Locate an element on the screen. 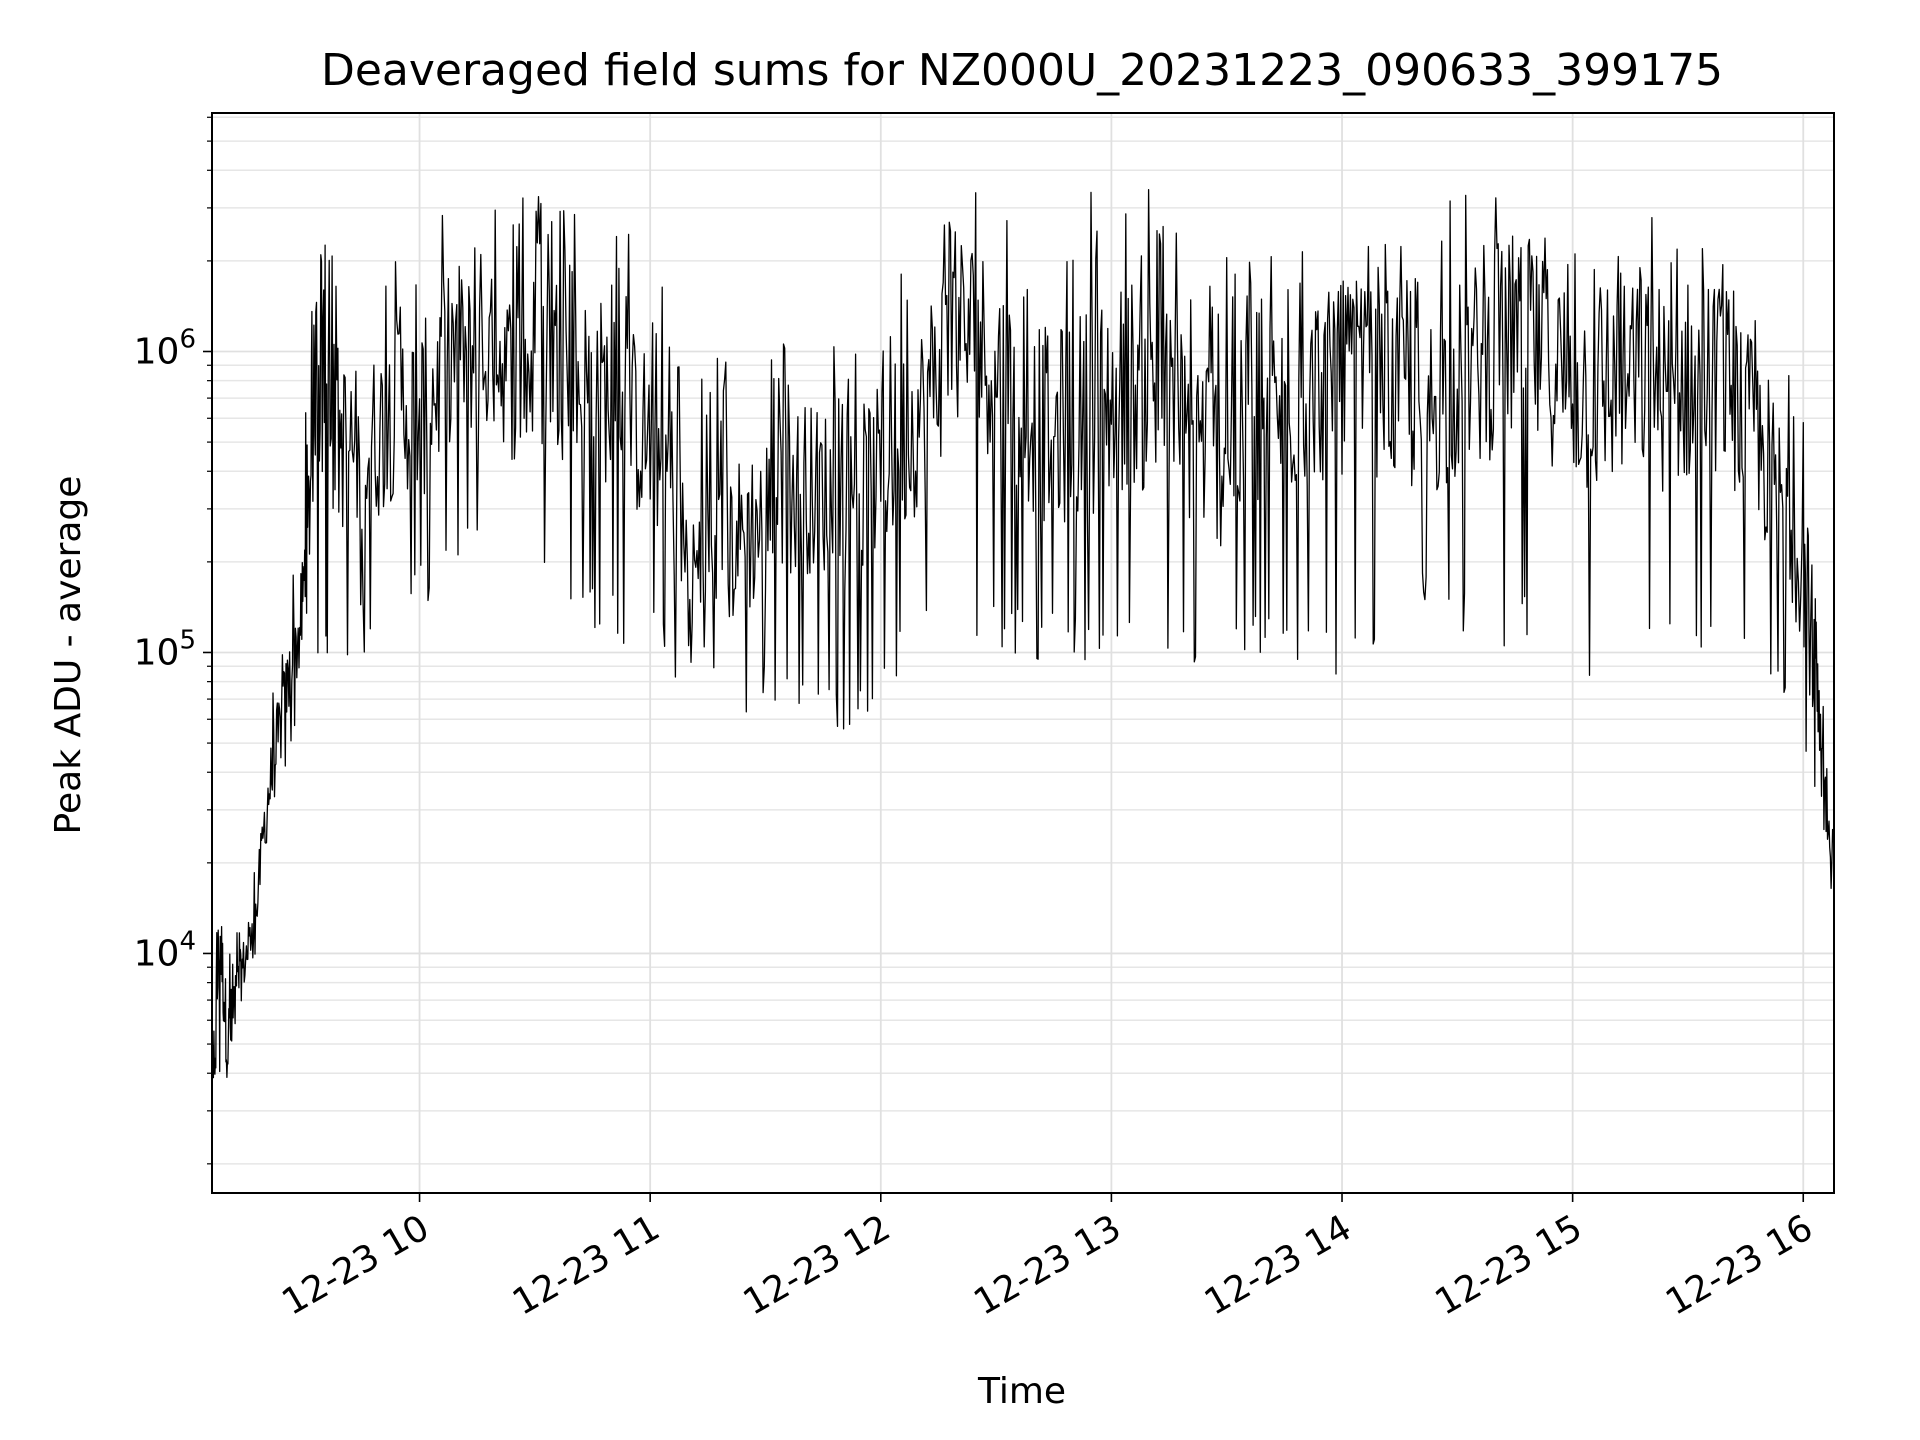 The width and height of the screenshot is (1920, 1440). y-tick-label: 10⁴ is located at coordinates (165, 950).